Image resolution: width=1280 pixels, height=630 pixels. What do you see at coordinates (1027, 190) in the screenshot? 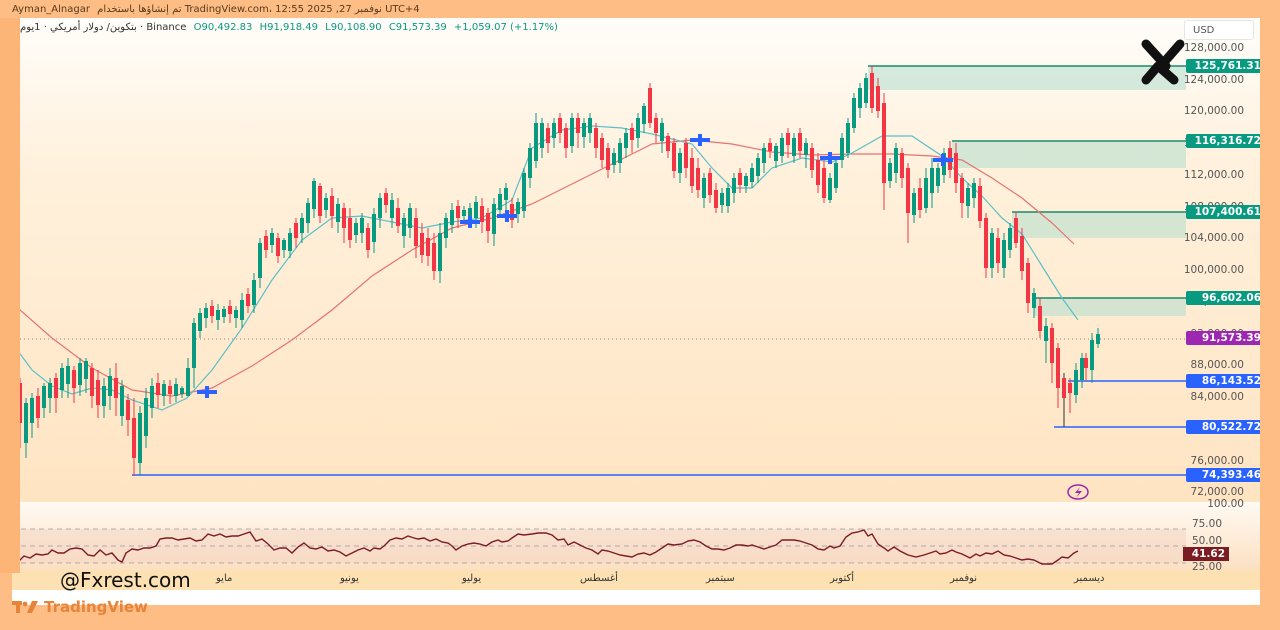
I see `supply-zones` at bounding box center [1027, 190].